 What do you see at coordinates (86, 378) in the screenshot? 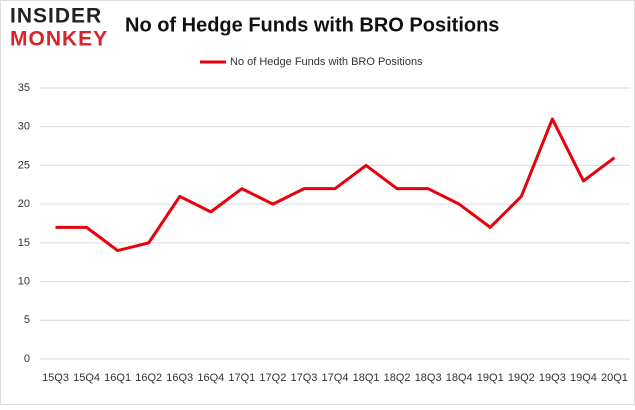
I see `x-tick-label: 15Q4` at bounding box center [86, 378].